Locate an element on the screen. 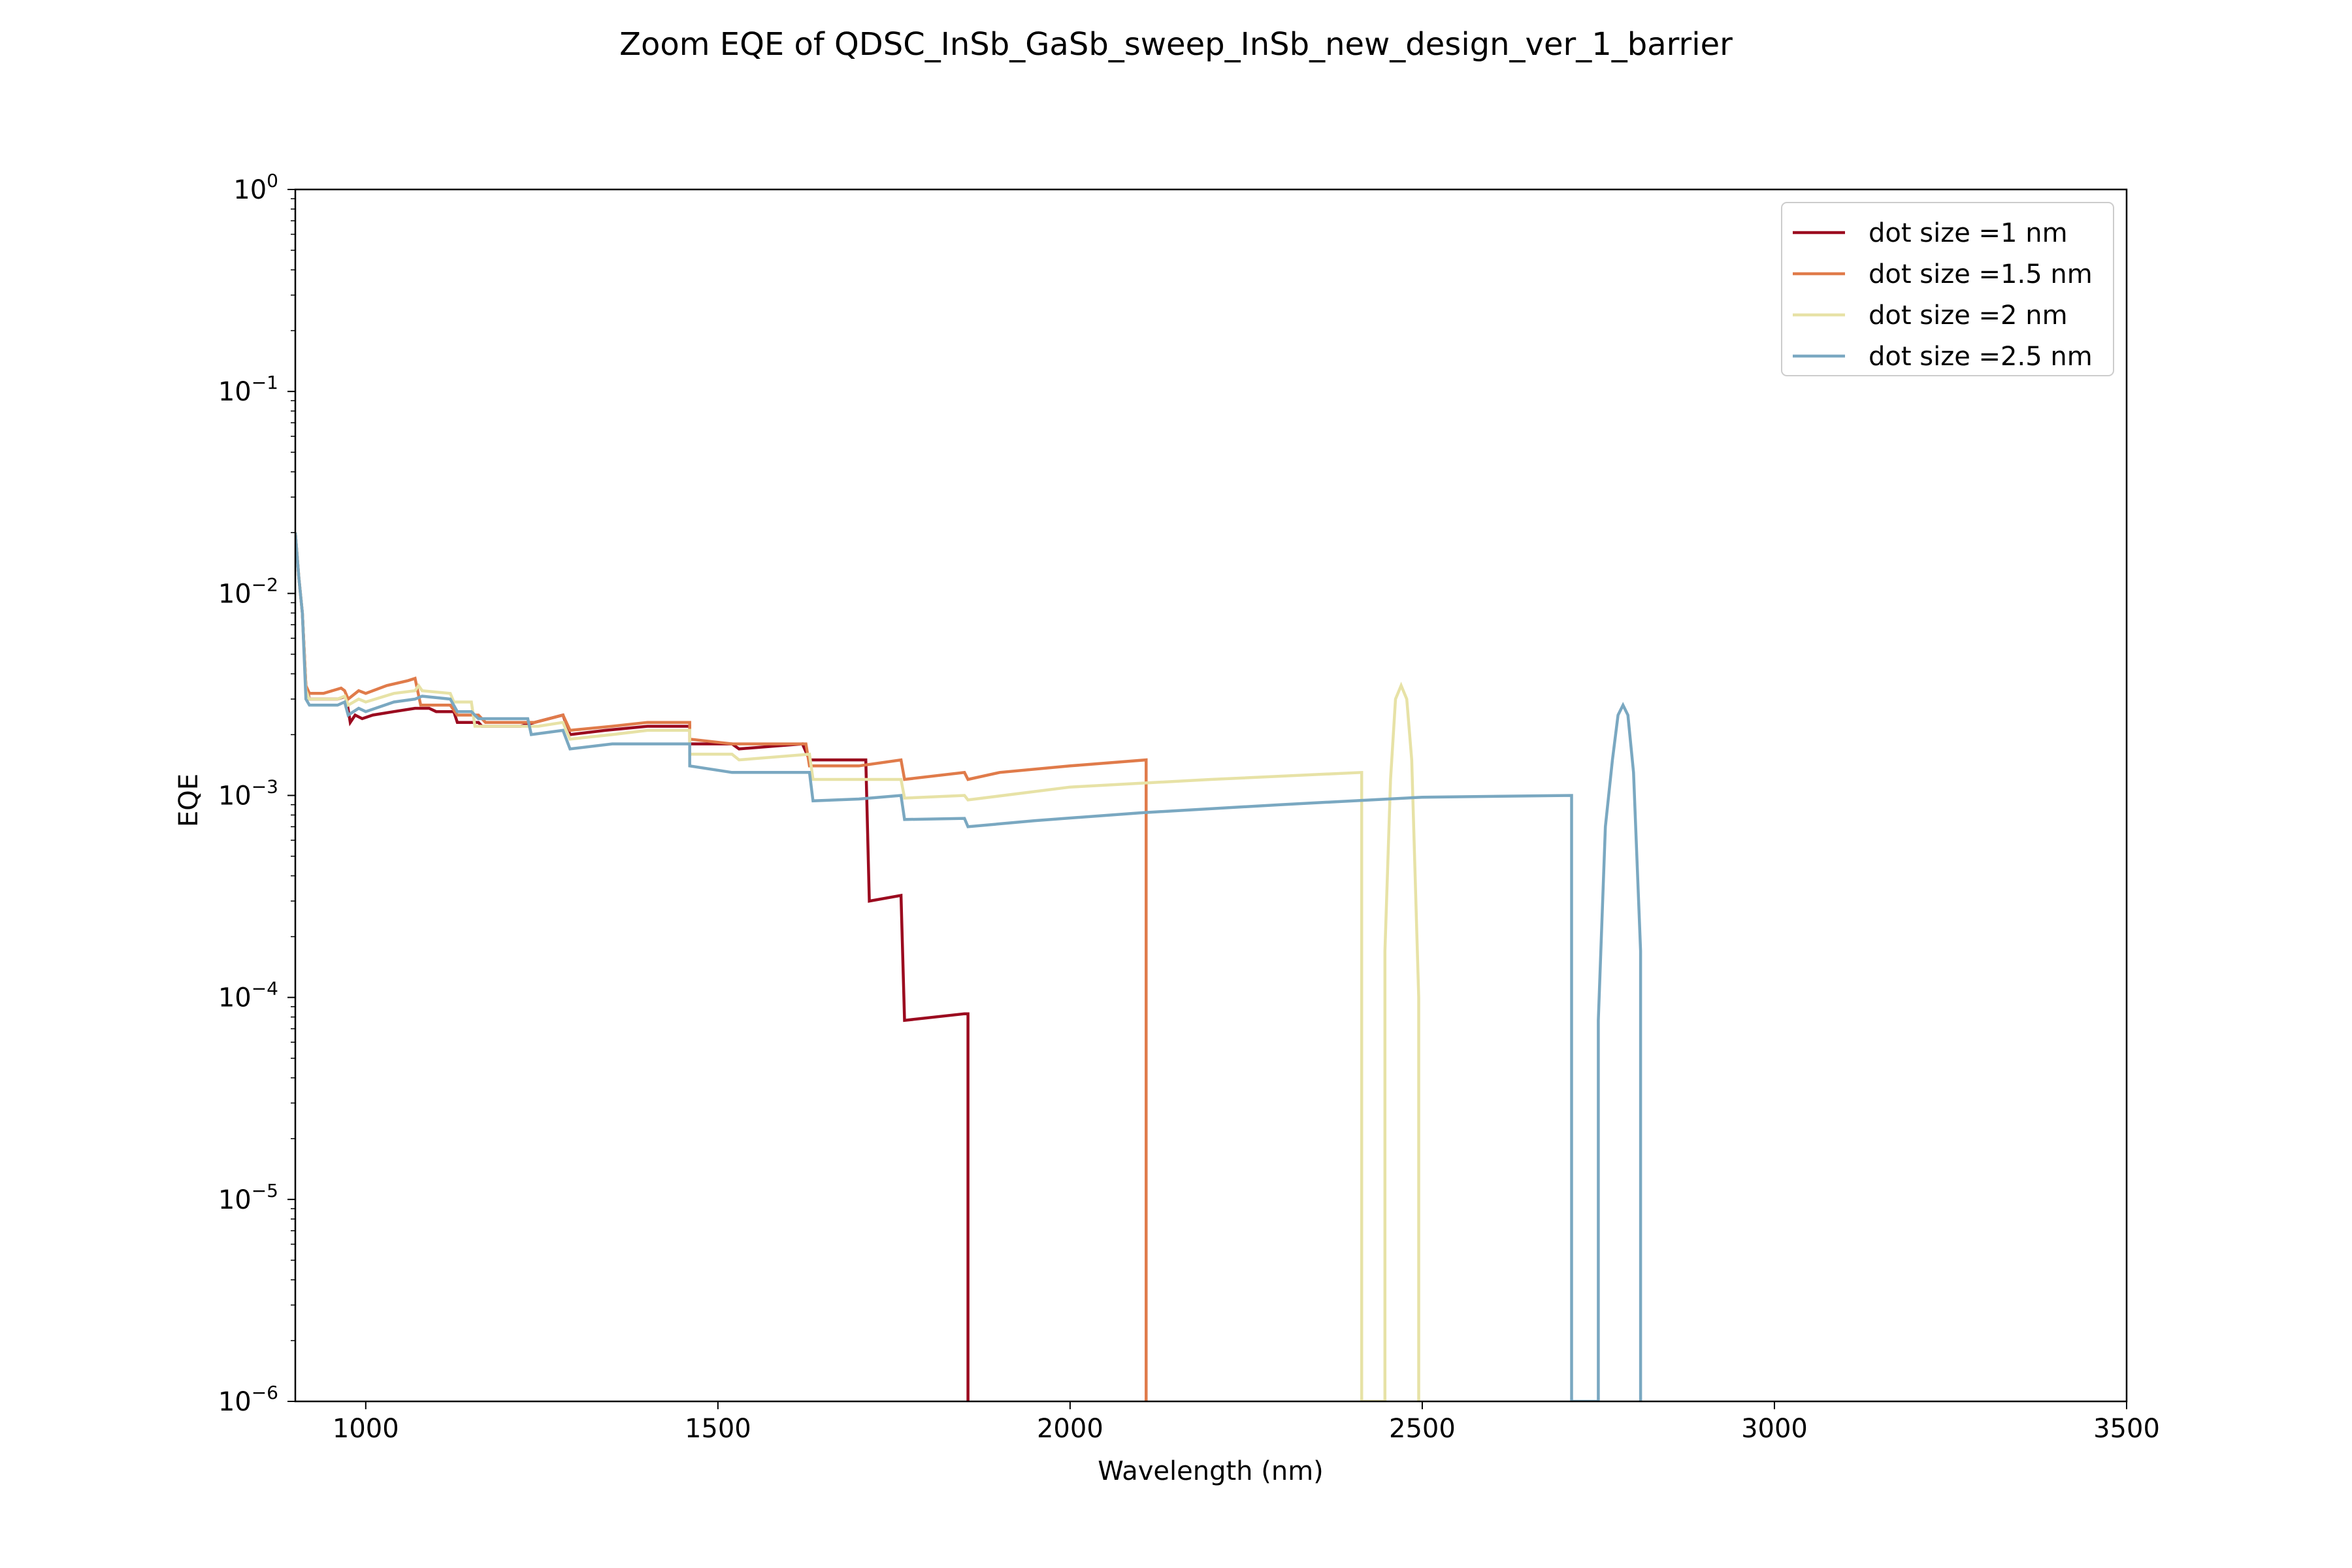 This screenshot has width=2352, height=1568. x-axis: 1000 1500 2000 2500 3000 3500 is located at coordinates (1246, 1422).